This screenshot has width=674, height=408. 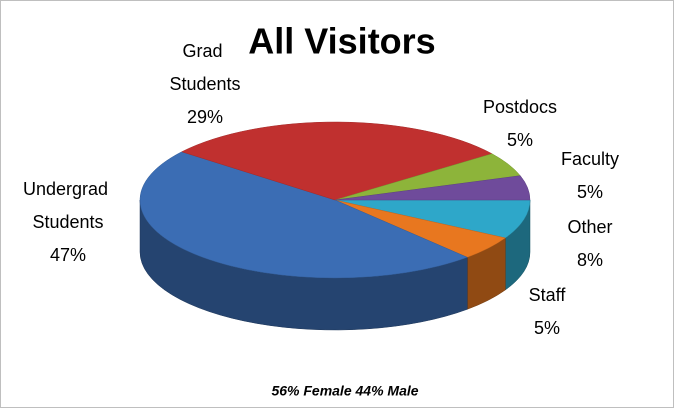 I want to click on slice-label: Faculty, so click(x=590, y=159).